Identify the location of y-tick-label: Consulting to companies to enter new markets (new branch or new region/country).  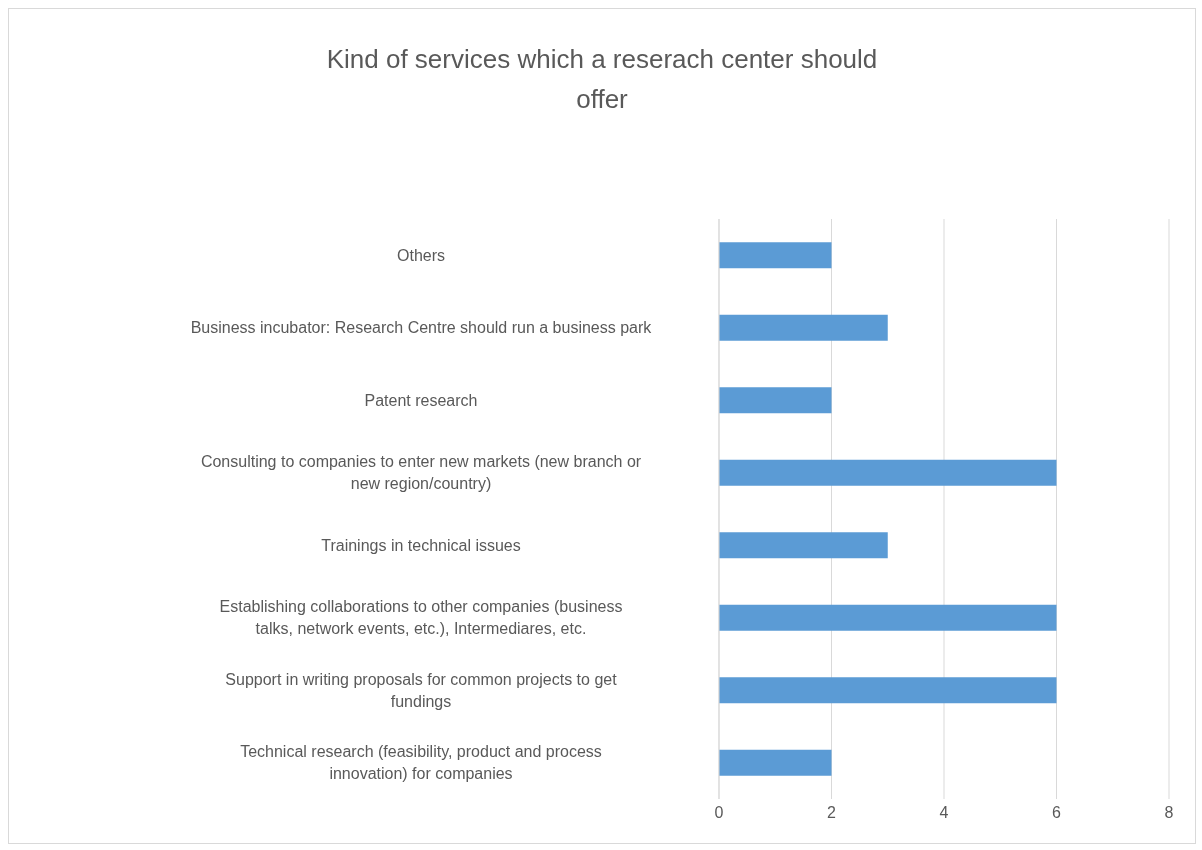
(421, 473).